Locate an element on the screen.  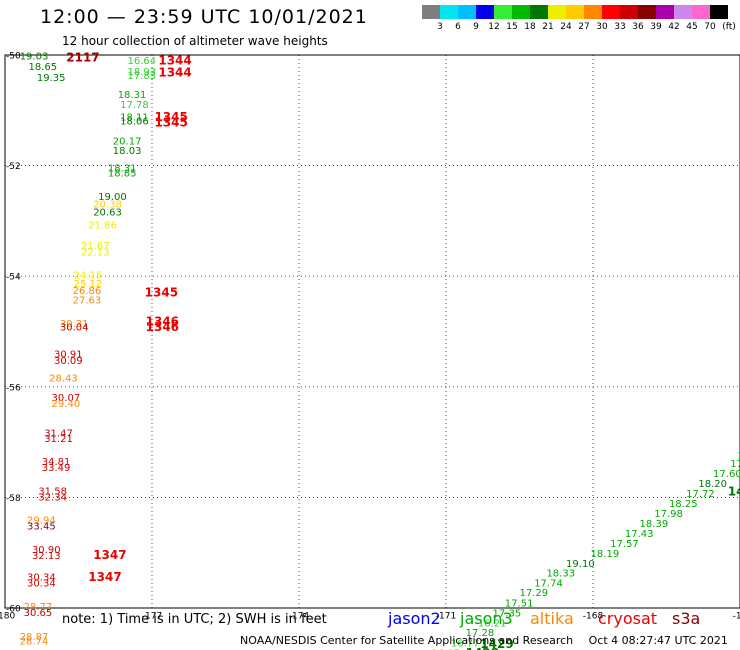
y-tick-label: -52 is located at coordinates (13, 167).